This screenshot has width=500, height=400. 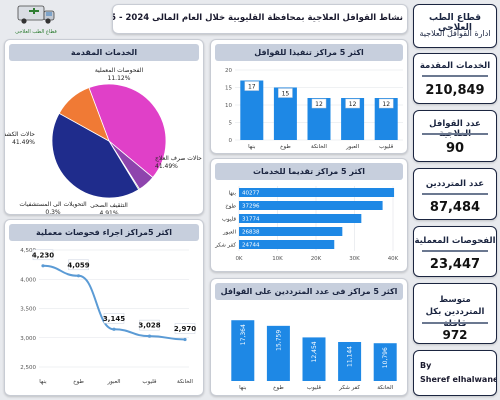 I want to click on chart-title: الخدمات المقدمة, so click(x=104, y=52).